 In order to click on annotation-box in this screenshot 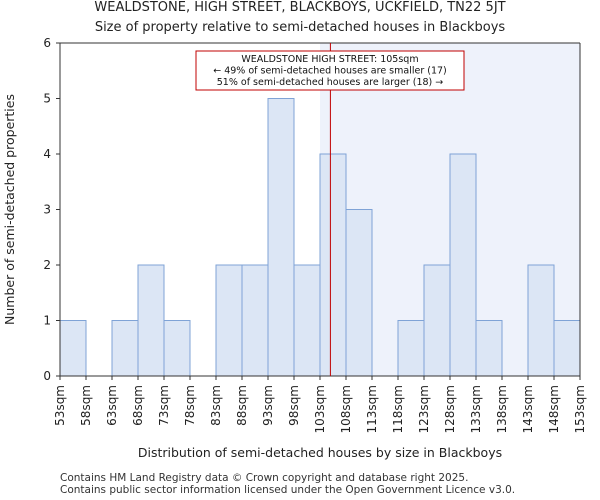, I will do `click(330, 70)`.